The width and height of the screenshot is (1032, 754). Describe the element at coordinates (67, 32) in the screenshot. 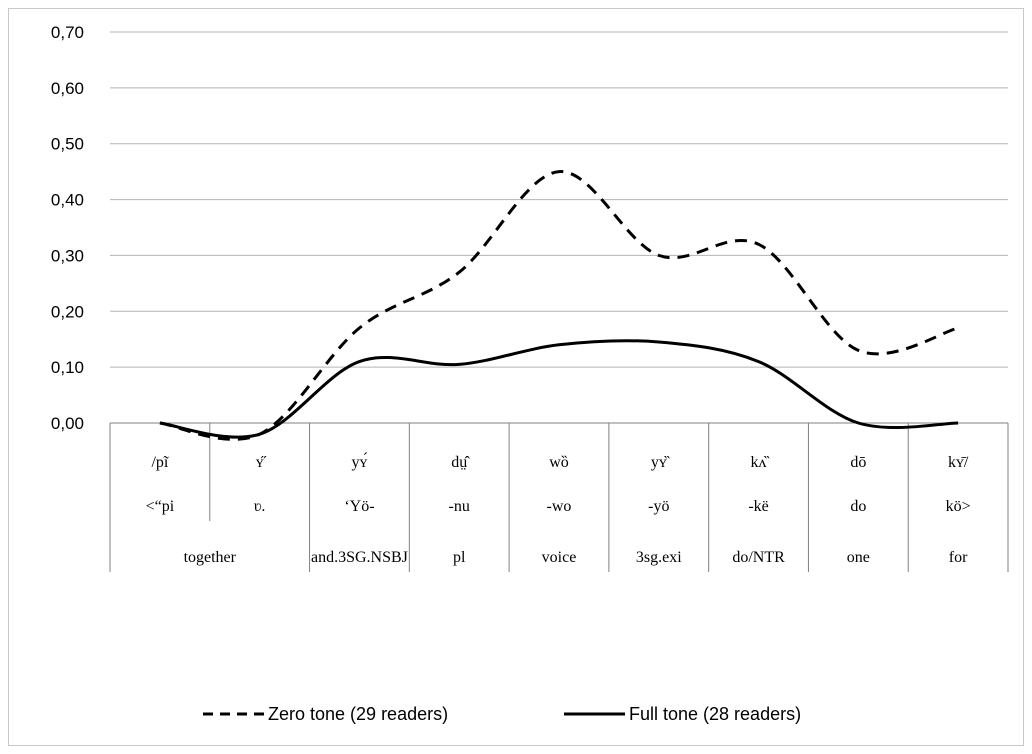

I see `y-tick-label: 0,70` at that location.